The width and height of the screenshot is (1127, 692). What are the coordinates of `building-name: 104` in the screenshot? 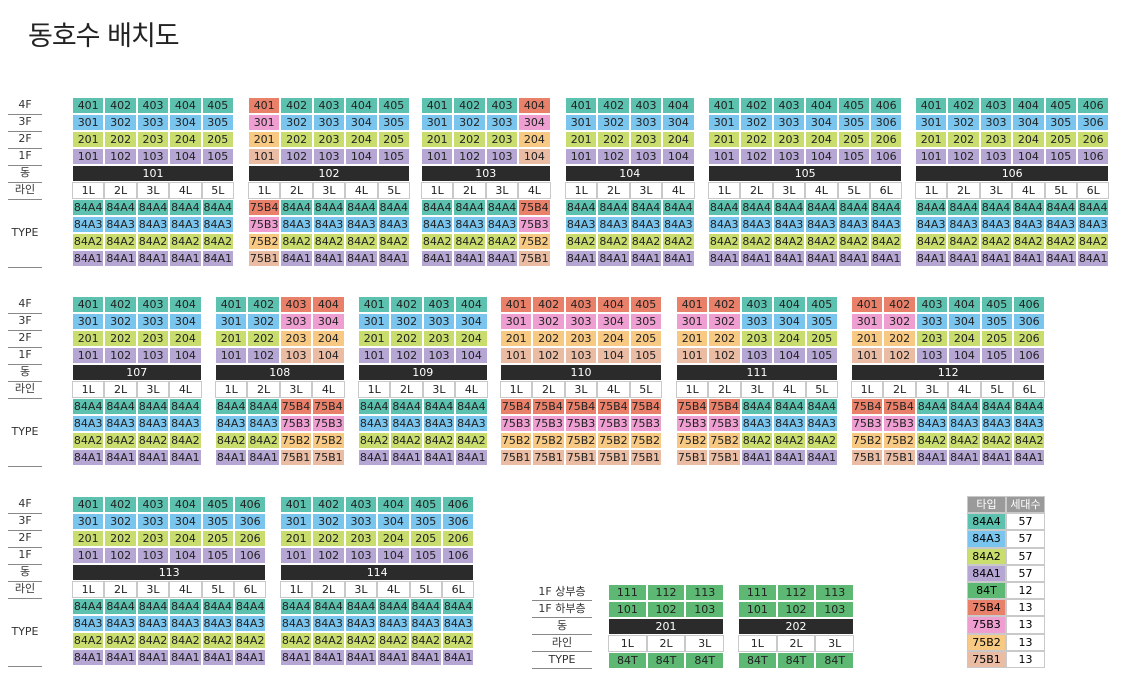 It's located at (630, 173).